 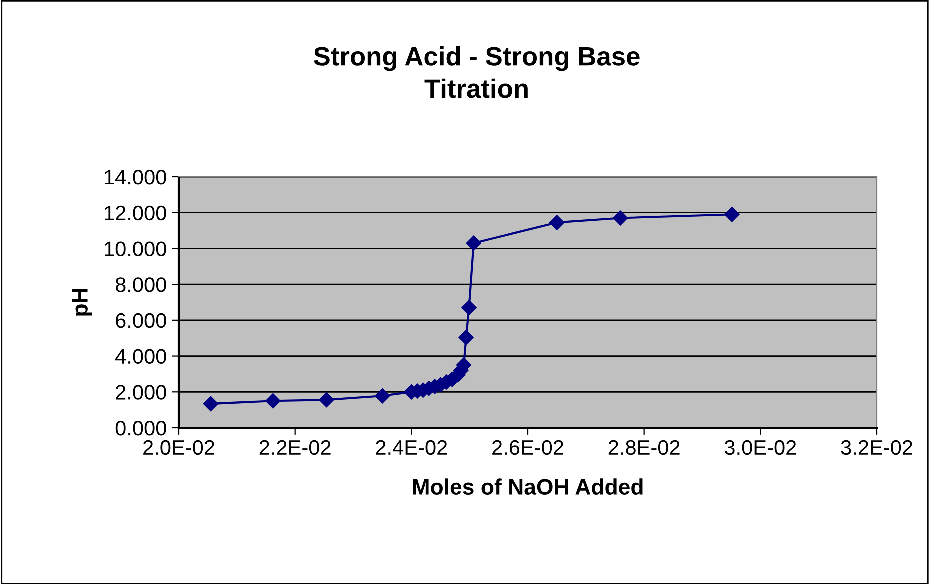 I want to click on x-tick-label: 2.0E-02, so click(x=179, y=448).